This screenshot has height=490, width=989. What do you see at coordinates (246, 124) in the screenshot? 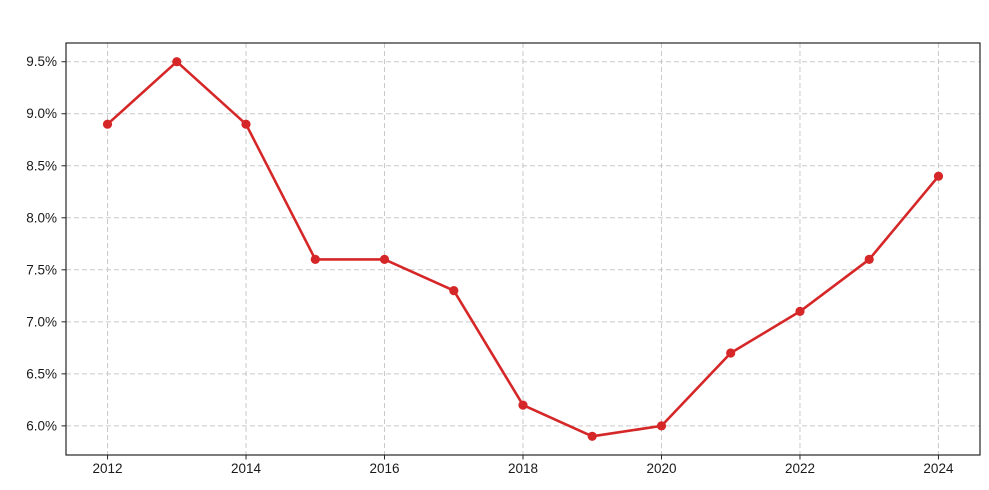
I see `data-point-2014` at bounding box center [246, 124].